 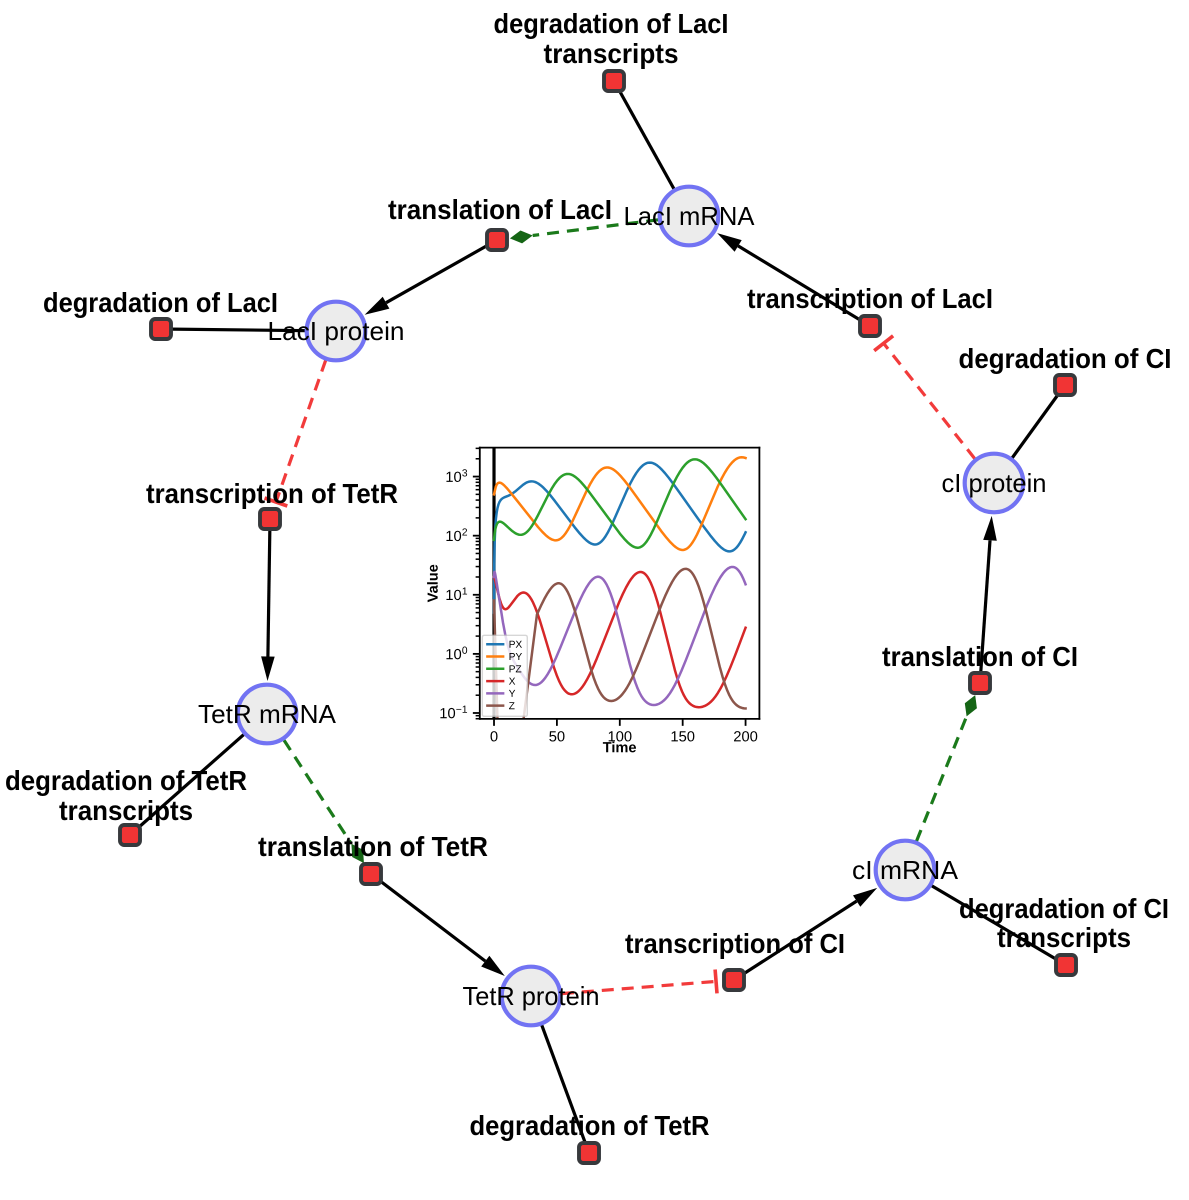 I want to click on svg-text: transcription of CI, so click(x=735, y=943).